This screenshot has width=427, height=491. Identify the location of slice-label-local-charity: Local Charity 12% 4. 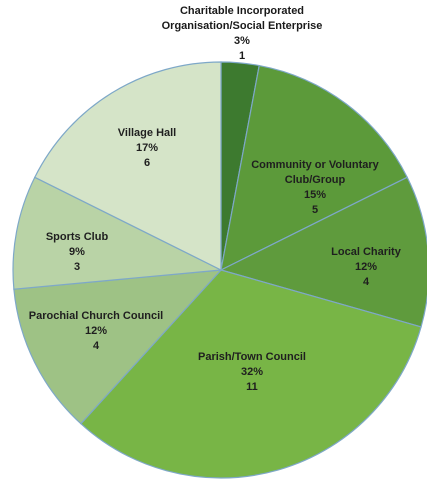
(366, 267).